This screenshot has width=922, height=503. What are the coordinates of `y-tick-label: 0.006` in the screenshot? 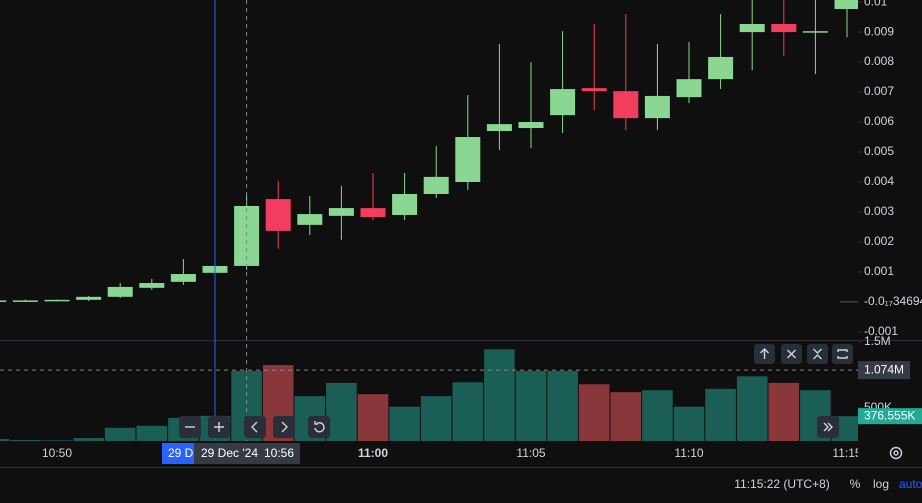 It's located at (879, 121).